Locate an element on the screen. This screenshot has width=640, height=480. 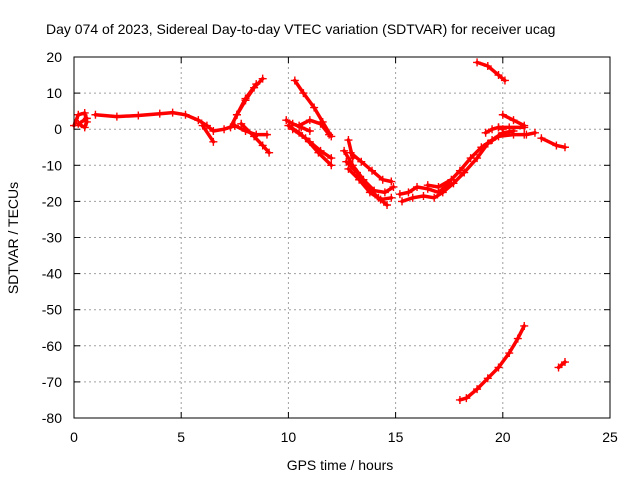
x-tick-label: 10 is located at coordinates (289, 437).